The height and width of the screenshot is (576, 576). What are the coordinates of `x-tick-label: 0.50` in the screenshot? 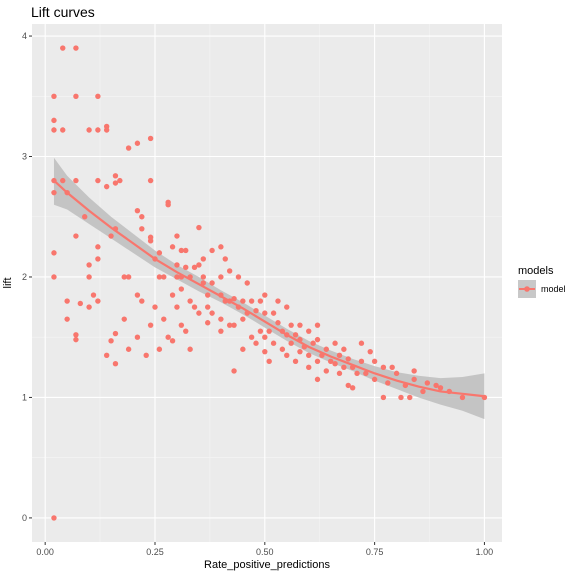 It's located at (265, 552).